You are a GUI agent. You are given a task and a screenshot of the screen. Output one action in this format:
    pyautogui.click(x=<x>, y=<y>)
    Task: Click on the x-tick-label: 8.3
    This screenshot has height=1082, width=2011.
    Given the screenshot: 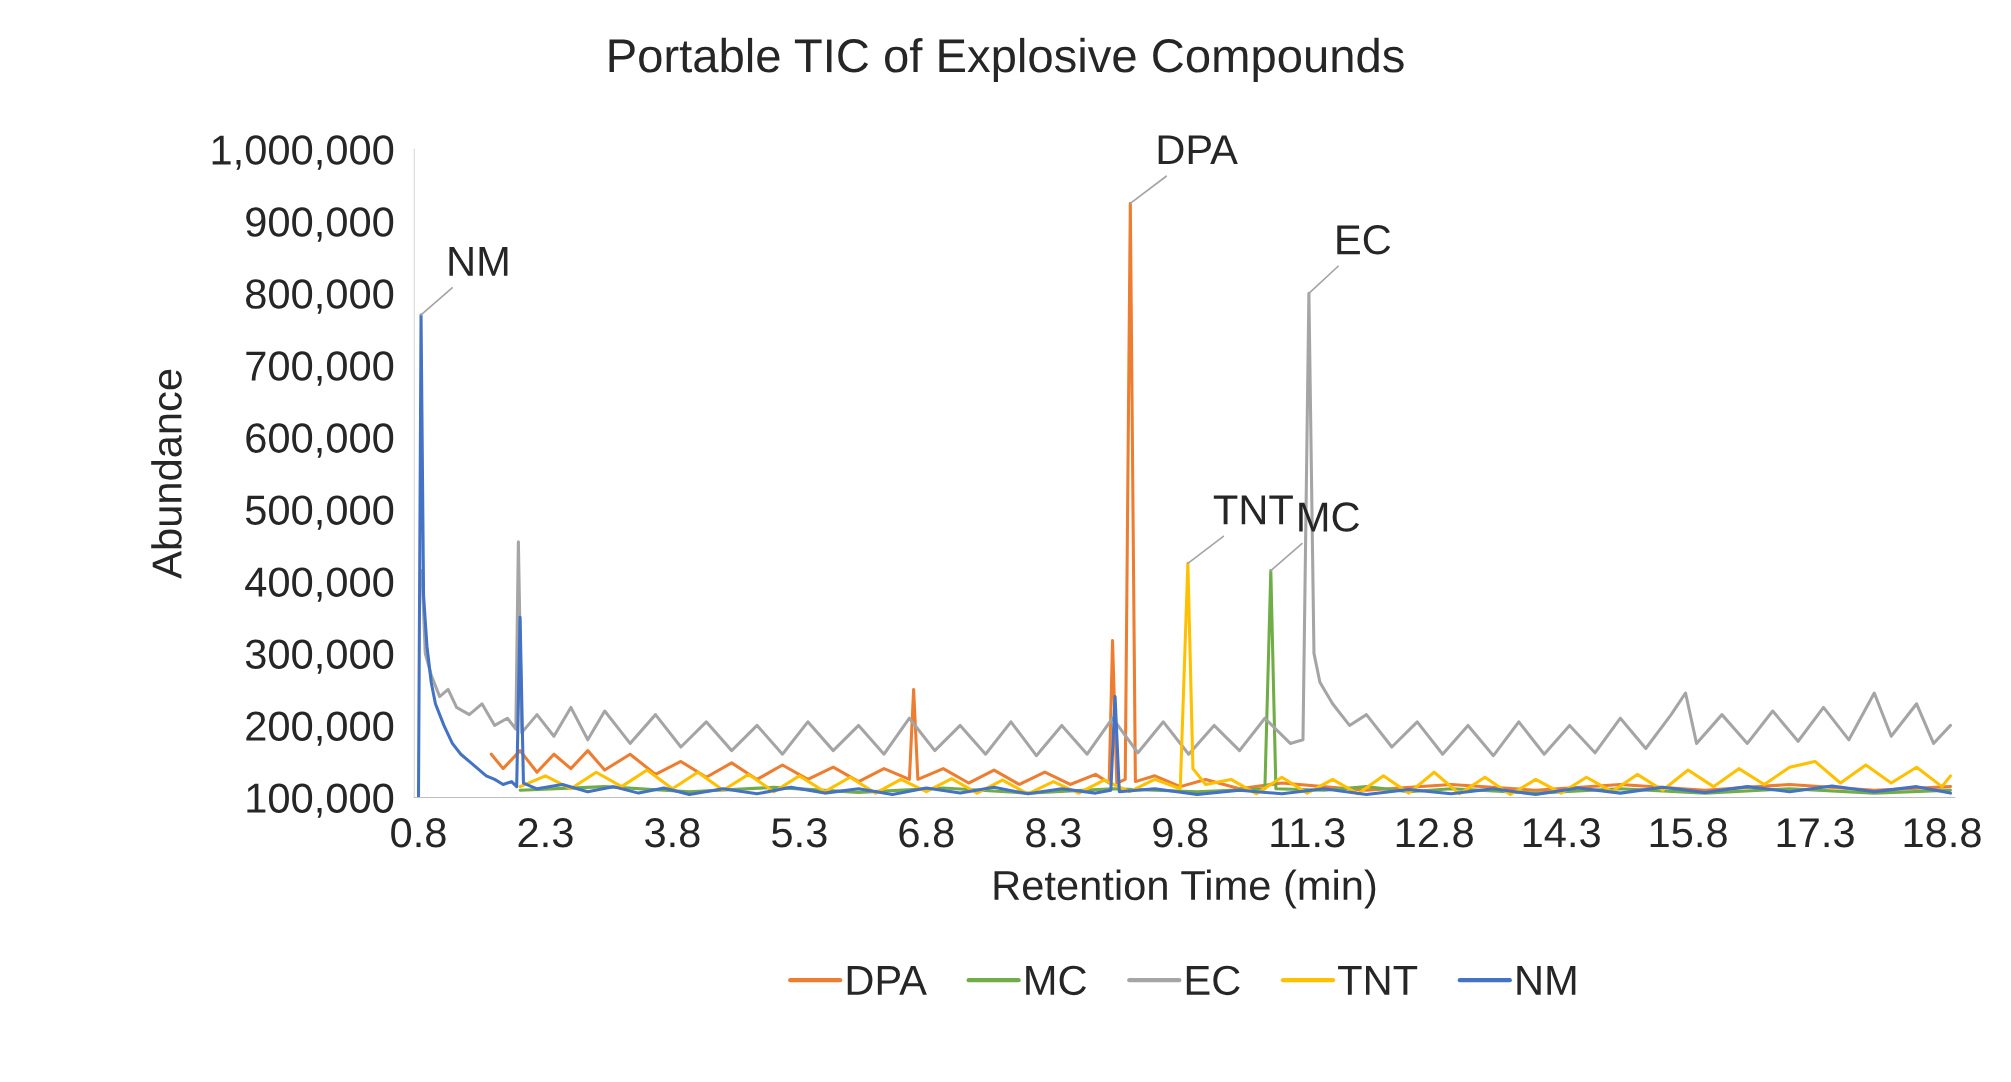 What is the action you would take?
    pyautogui.click(x=1053, y=832)
    